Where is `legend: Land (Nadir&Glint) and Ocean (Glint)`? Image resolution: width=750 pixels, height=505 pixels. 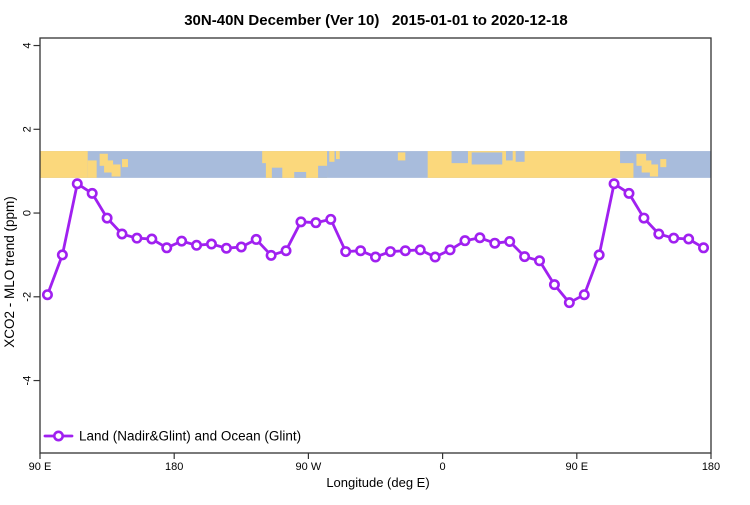
legend: Land (Nadir&Glint) and Ocean (Glint) is located at coordinates (172, 436).